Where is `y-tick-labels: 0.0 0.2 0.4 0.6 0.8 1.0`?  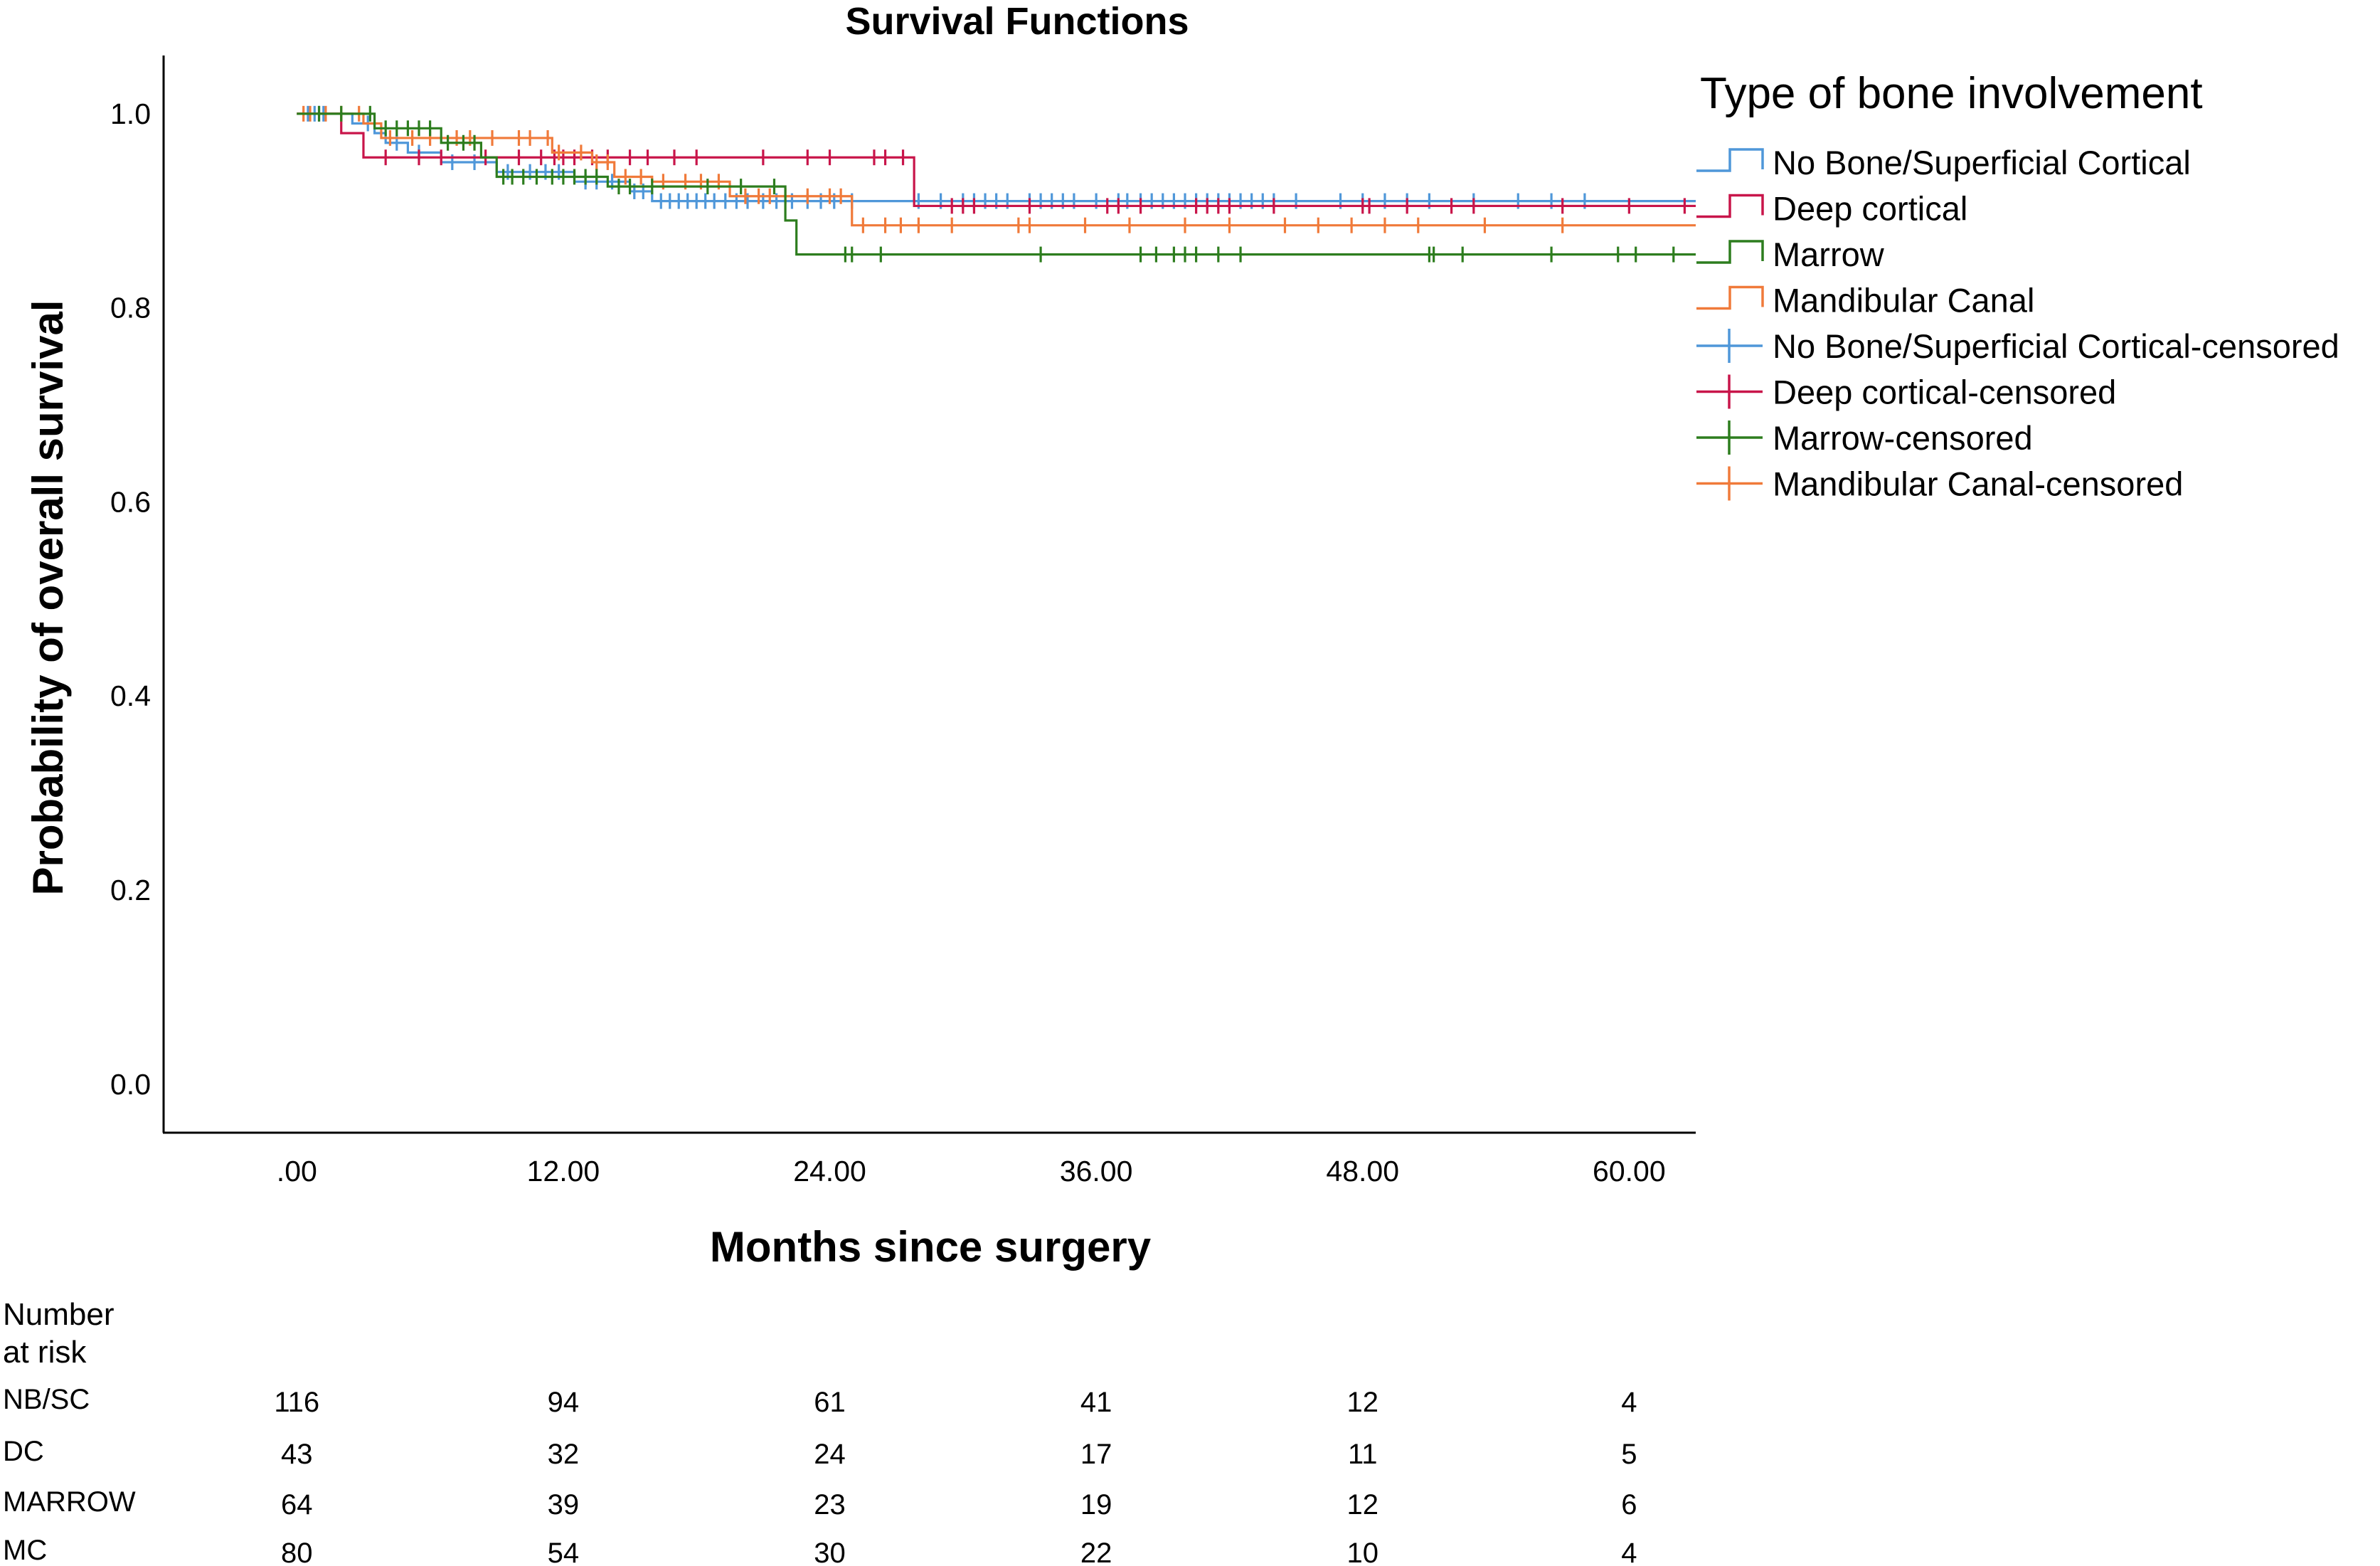
y-tick-labels: 0.0 0.2 0.4 0.6 0.8 1.0 is located at coordinates (130, 599).